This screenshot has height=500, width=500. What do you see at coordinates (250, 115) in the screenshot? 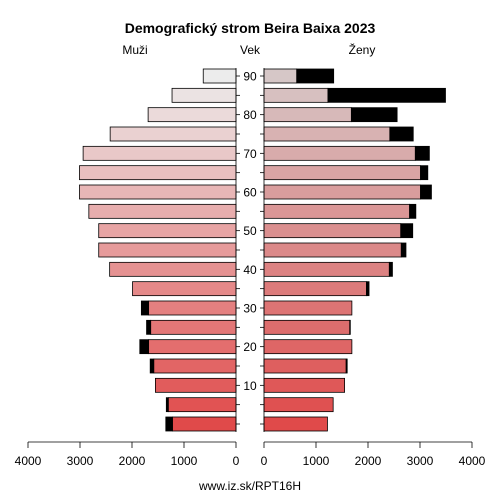
I see `age-tick-label: 80` at bounding box center [250, 115].